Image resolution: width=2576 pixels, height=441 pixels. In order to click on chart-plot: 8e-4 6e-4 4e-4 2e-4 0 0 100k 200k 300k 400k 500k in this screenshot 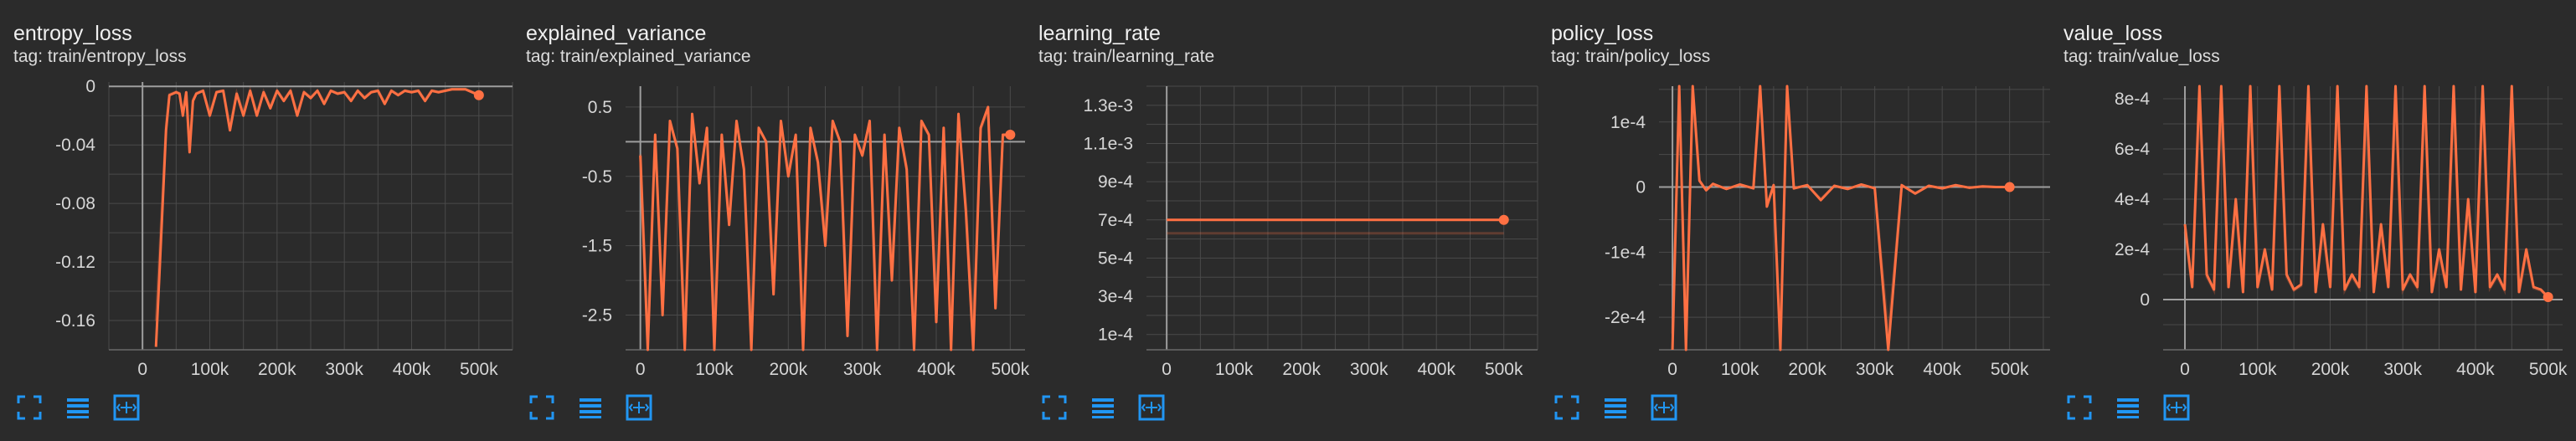, I will do `click(2309, 226)`.